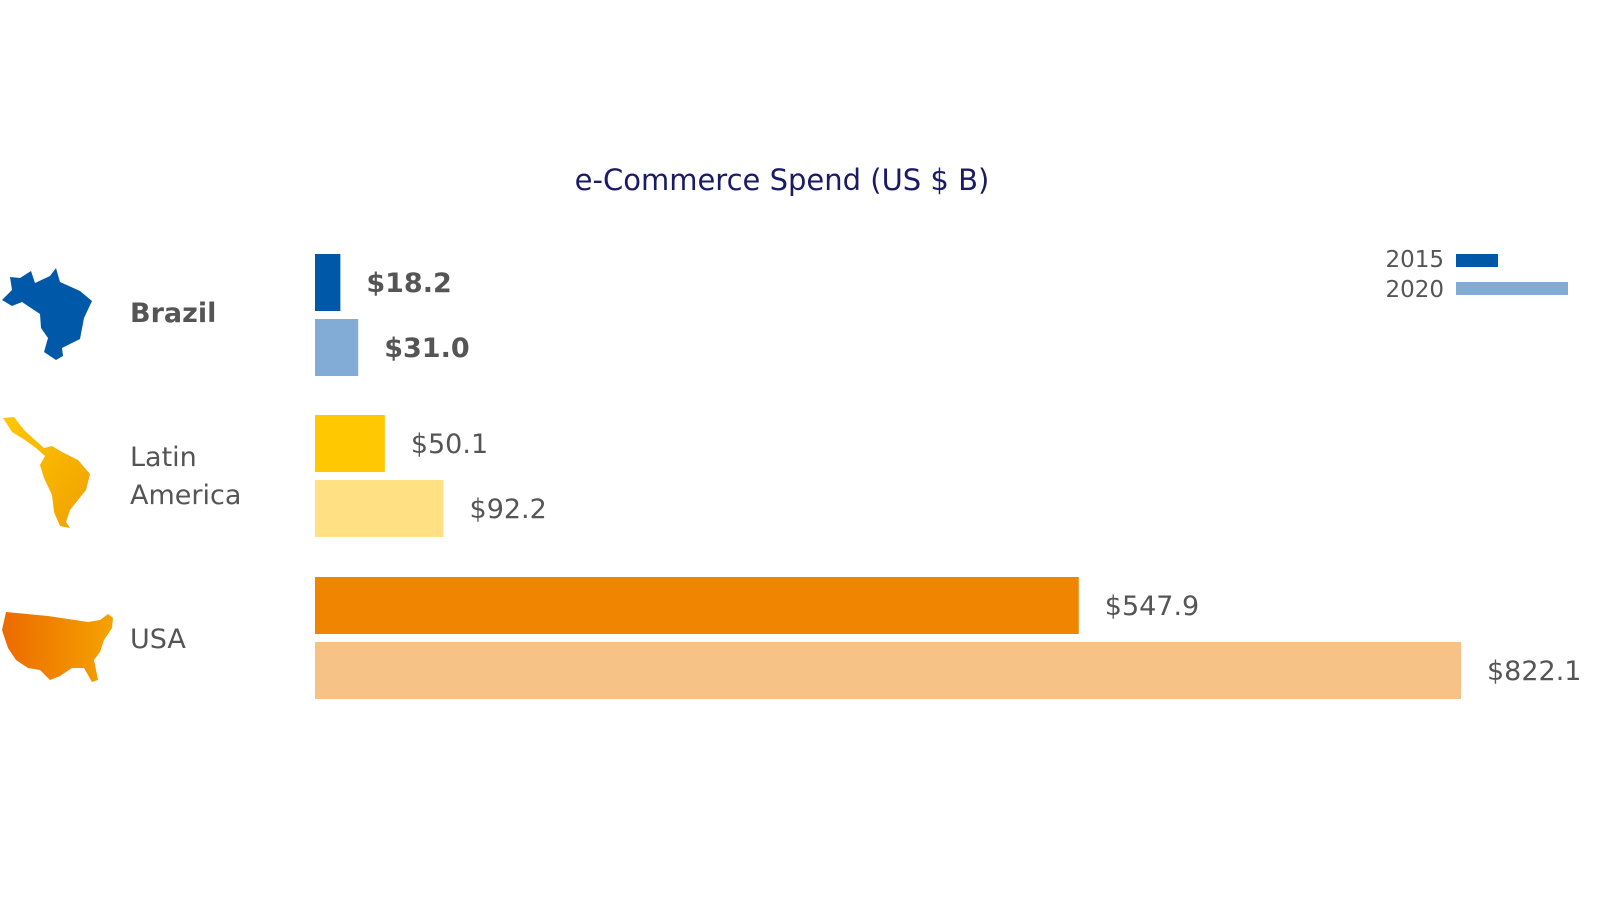 The width and height of the screenshot is (1600, 900). What do you see at coordinates (46, 472) in the screenshot?
I see `latin-america-map-icon` at bounding box center [46, 472].